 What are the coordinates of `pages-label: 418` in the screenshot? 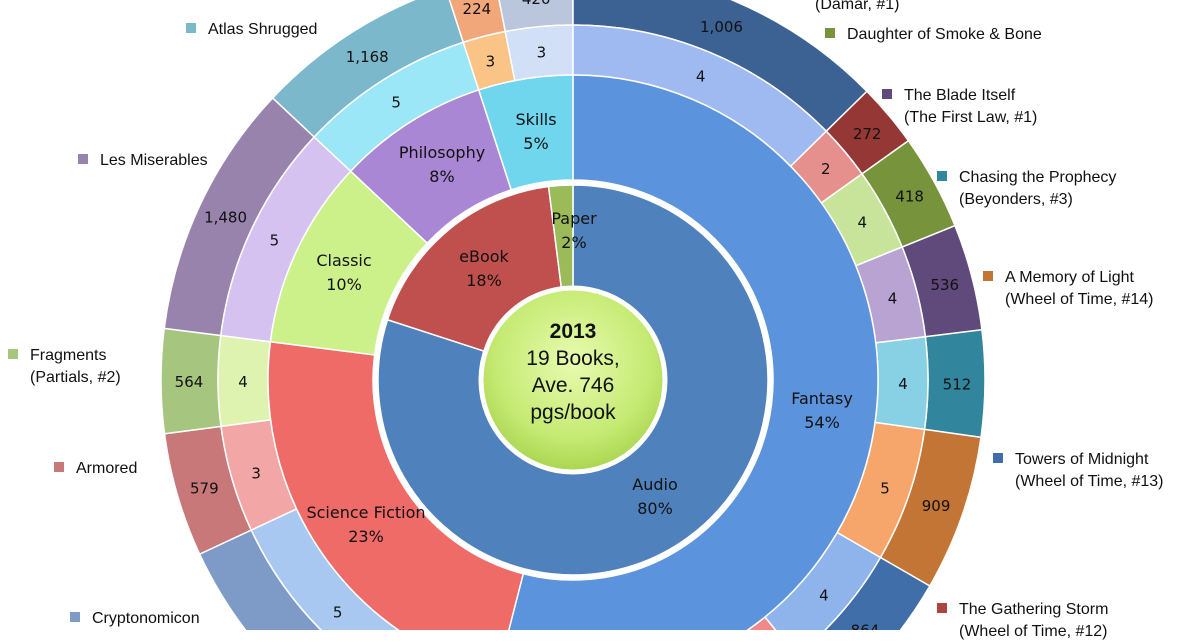 It's located at (909, 196).